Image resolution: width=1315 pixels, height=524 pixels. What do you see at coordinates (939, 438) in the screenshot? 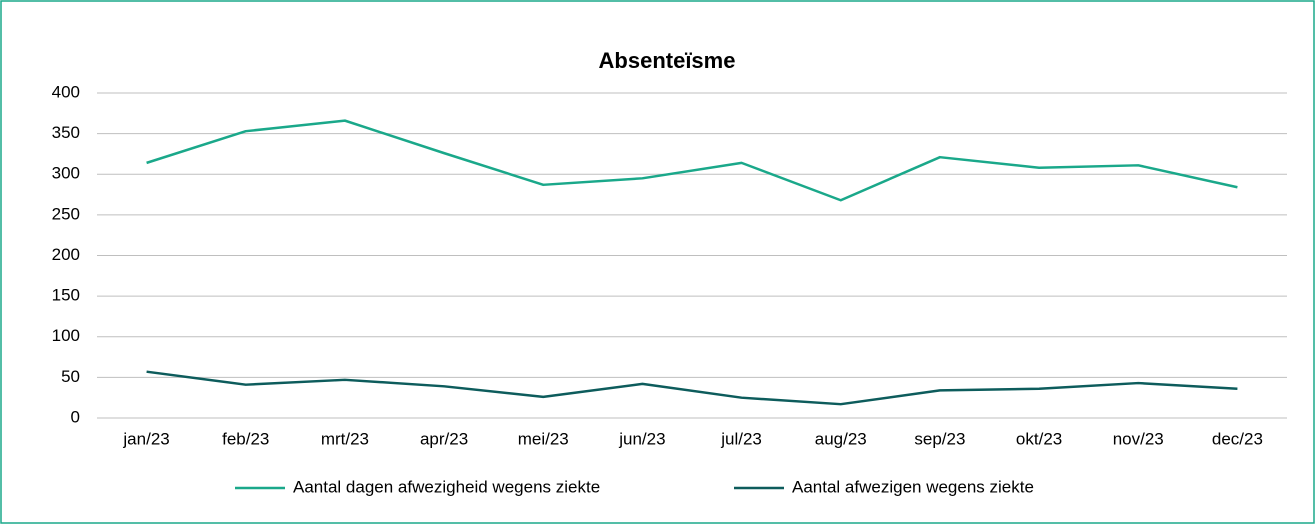
I see `x-tick-label: sep/23` at bounding box center [939, 438].